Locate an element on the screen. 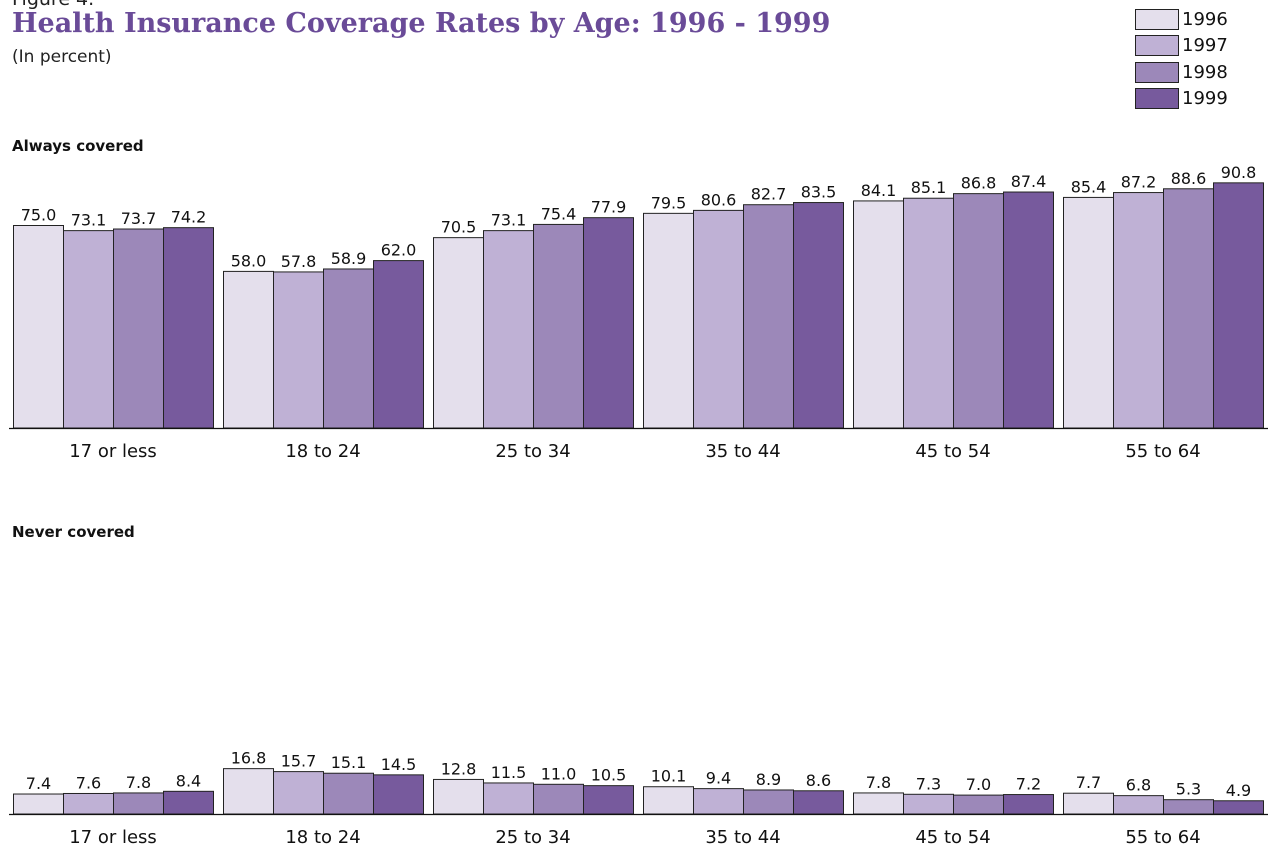 This screenshot has height=849, width=1268. legend-swatch-1997 is located at coordinates (1157, 46).